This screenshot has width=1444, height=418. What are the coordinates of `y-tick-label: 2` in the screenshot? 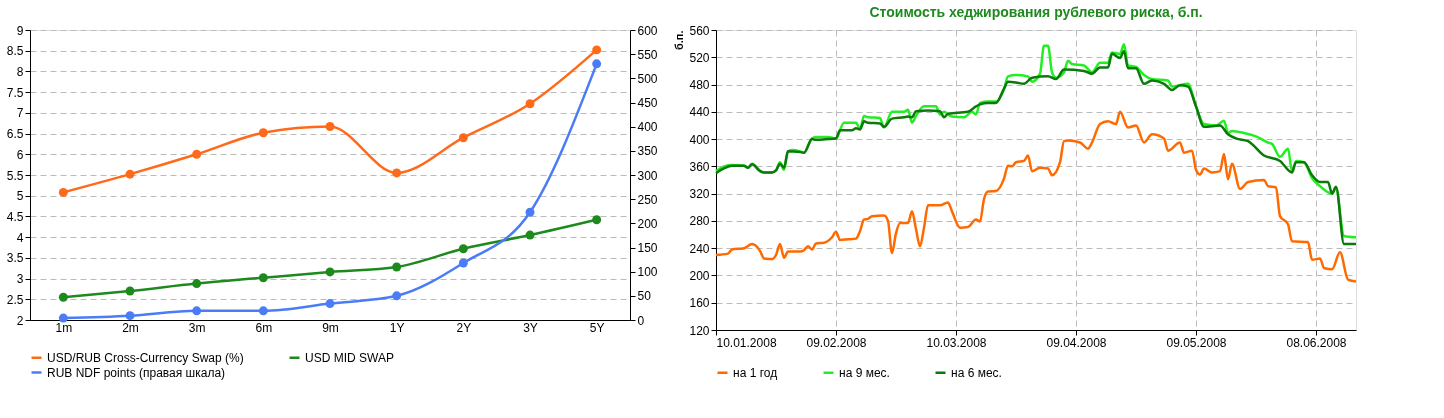 It's located at (20, 320).